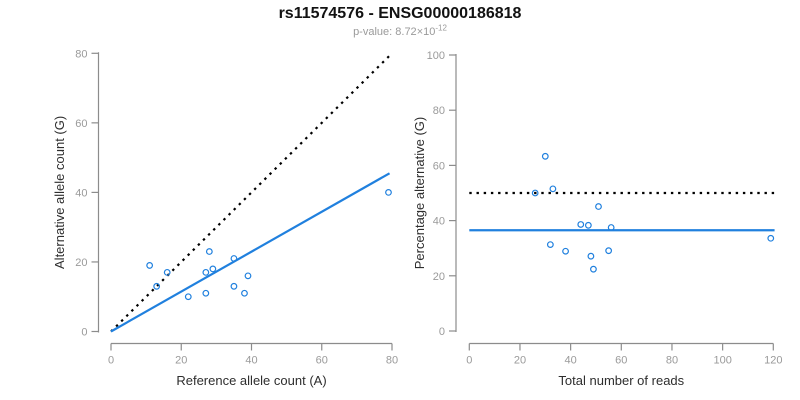  I want to click on y-axis-title: Alternative allele count (G), so click(59, 192).